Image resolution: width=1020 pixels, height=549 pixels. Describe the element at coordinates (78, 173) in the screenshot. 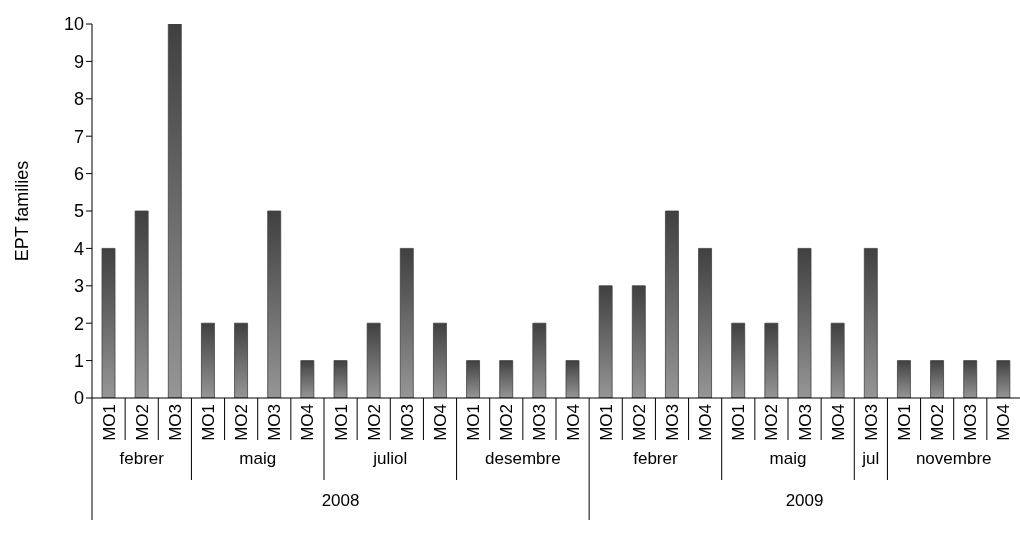

I see `y-tick-label: 6` at that location.